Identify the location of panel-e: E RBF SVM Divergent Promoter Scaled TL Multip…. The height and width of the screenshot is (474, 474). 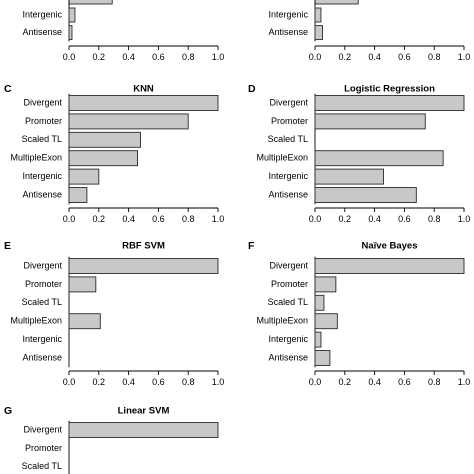
(114, 313).